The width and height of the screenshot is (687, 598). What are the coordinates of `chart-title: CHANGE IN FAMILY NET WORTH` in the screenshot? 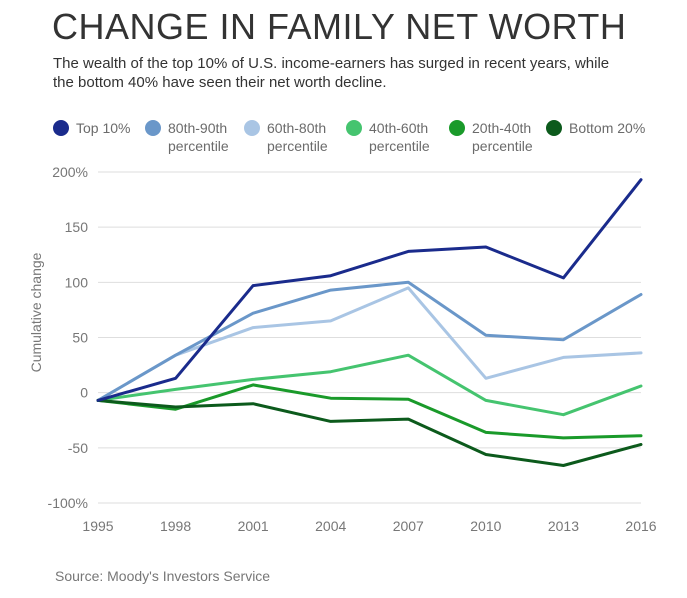 It's located at (339, 26).